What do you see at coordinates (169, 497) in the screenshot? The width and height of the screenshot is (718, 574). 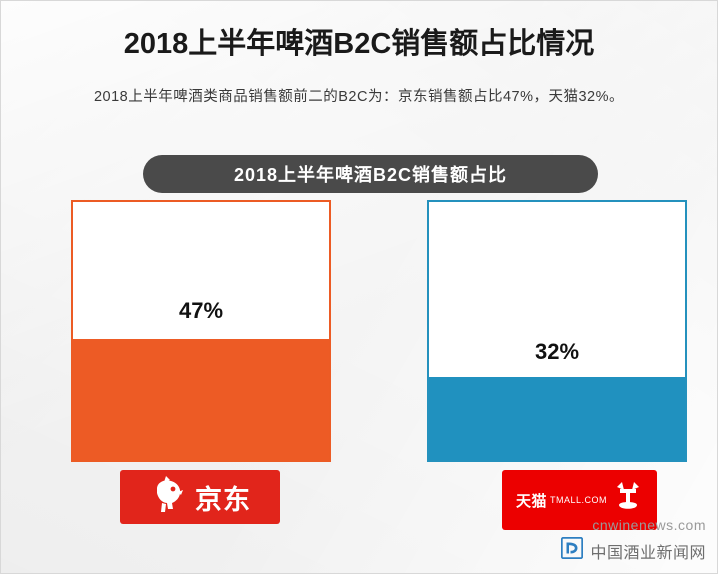 I see `jd-dog-icon` at bounding box center [169, 497].